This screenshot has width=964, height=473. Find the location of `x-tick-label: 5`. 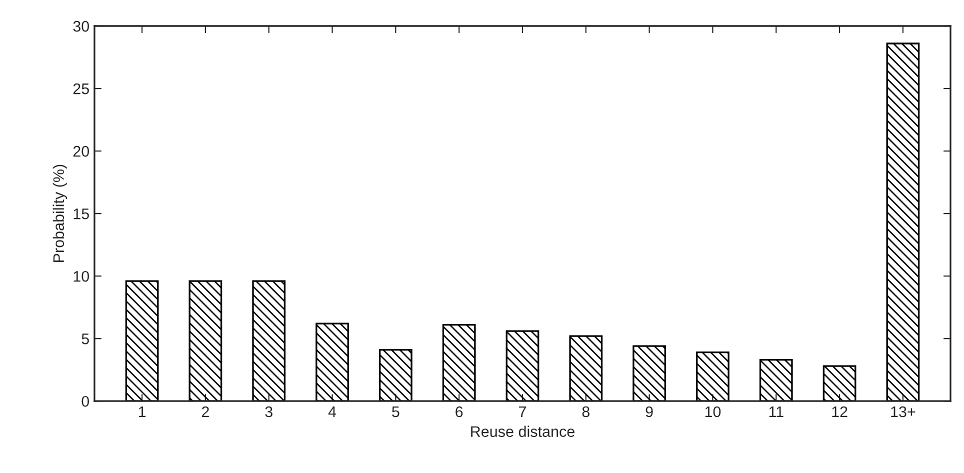

x-tick-label: 5 is located at coordinates (396, 412).